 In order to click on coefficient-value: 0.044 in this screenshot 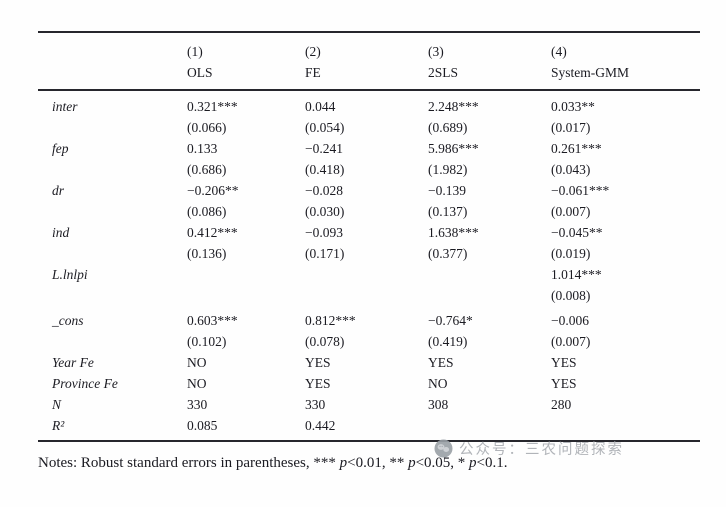, I will do `click(320, 106)`.